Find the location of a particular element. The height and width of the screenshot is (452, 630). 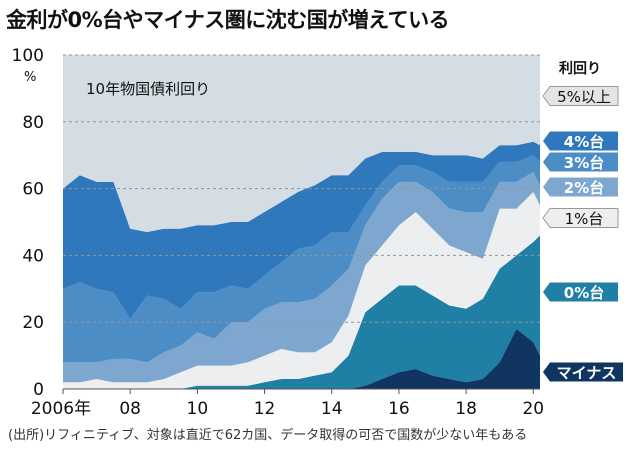

legend-label-three: 3%台 is located at coordinates (584, 163).